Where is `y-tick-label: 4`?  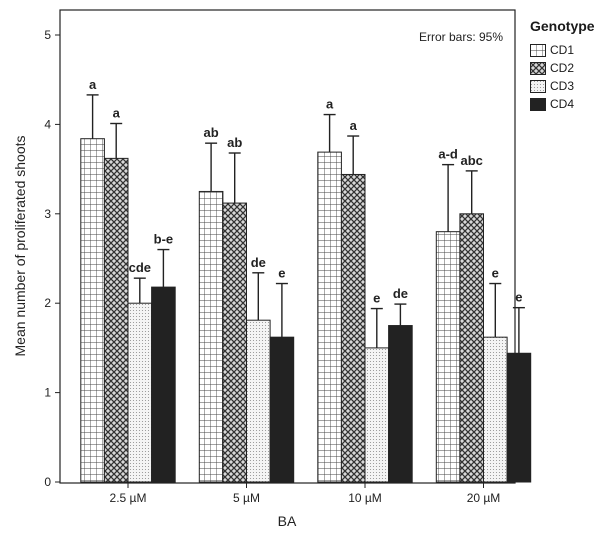 y-tick-label: 4 is located at coordinates (47, 124).